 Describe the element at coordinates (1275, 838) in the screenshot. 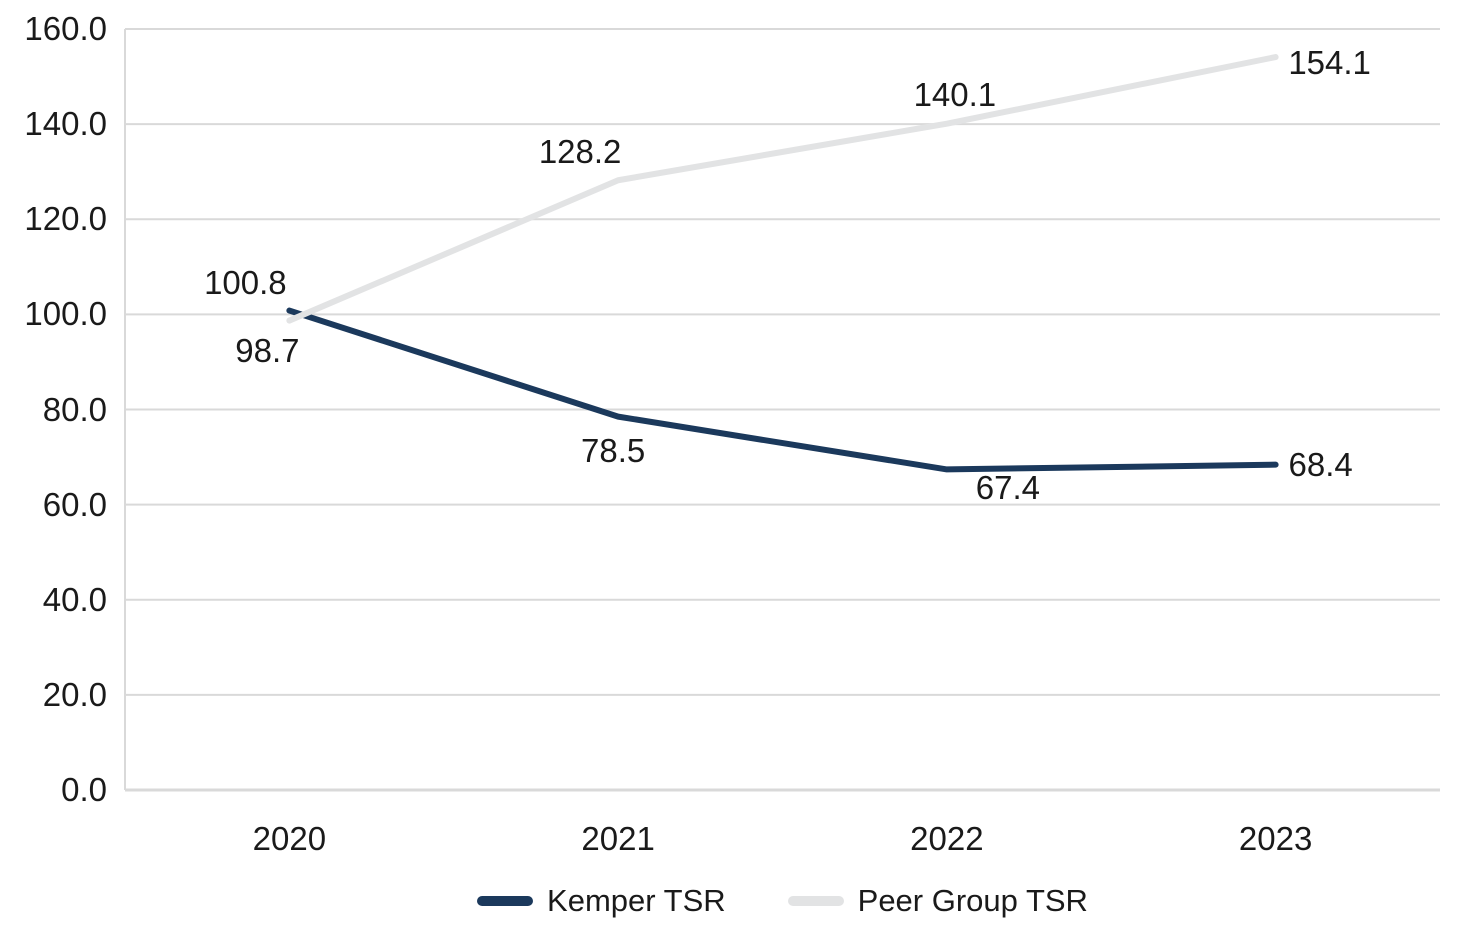

I see `x-axis-label: 2023` at that location.